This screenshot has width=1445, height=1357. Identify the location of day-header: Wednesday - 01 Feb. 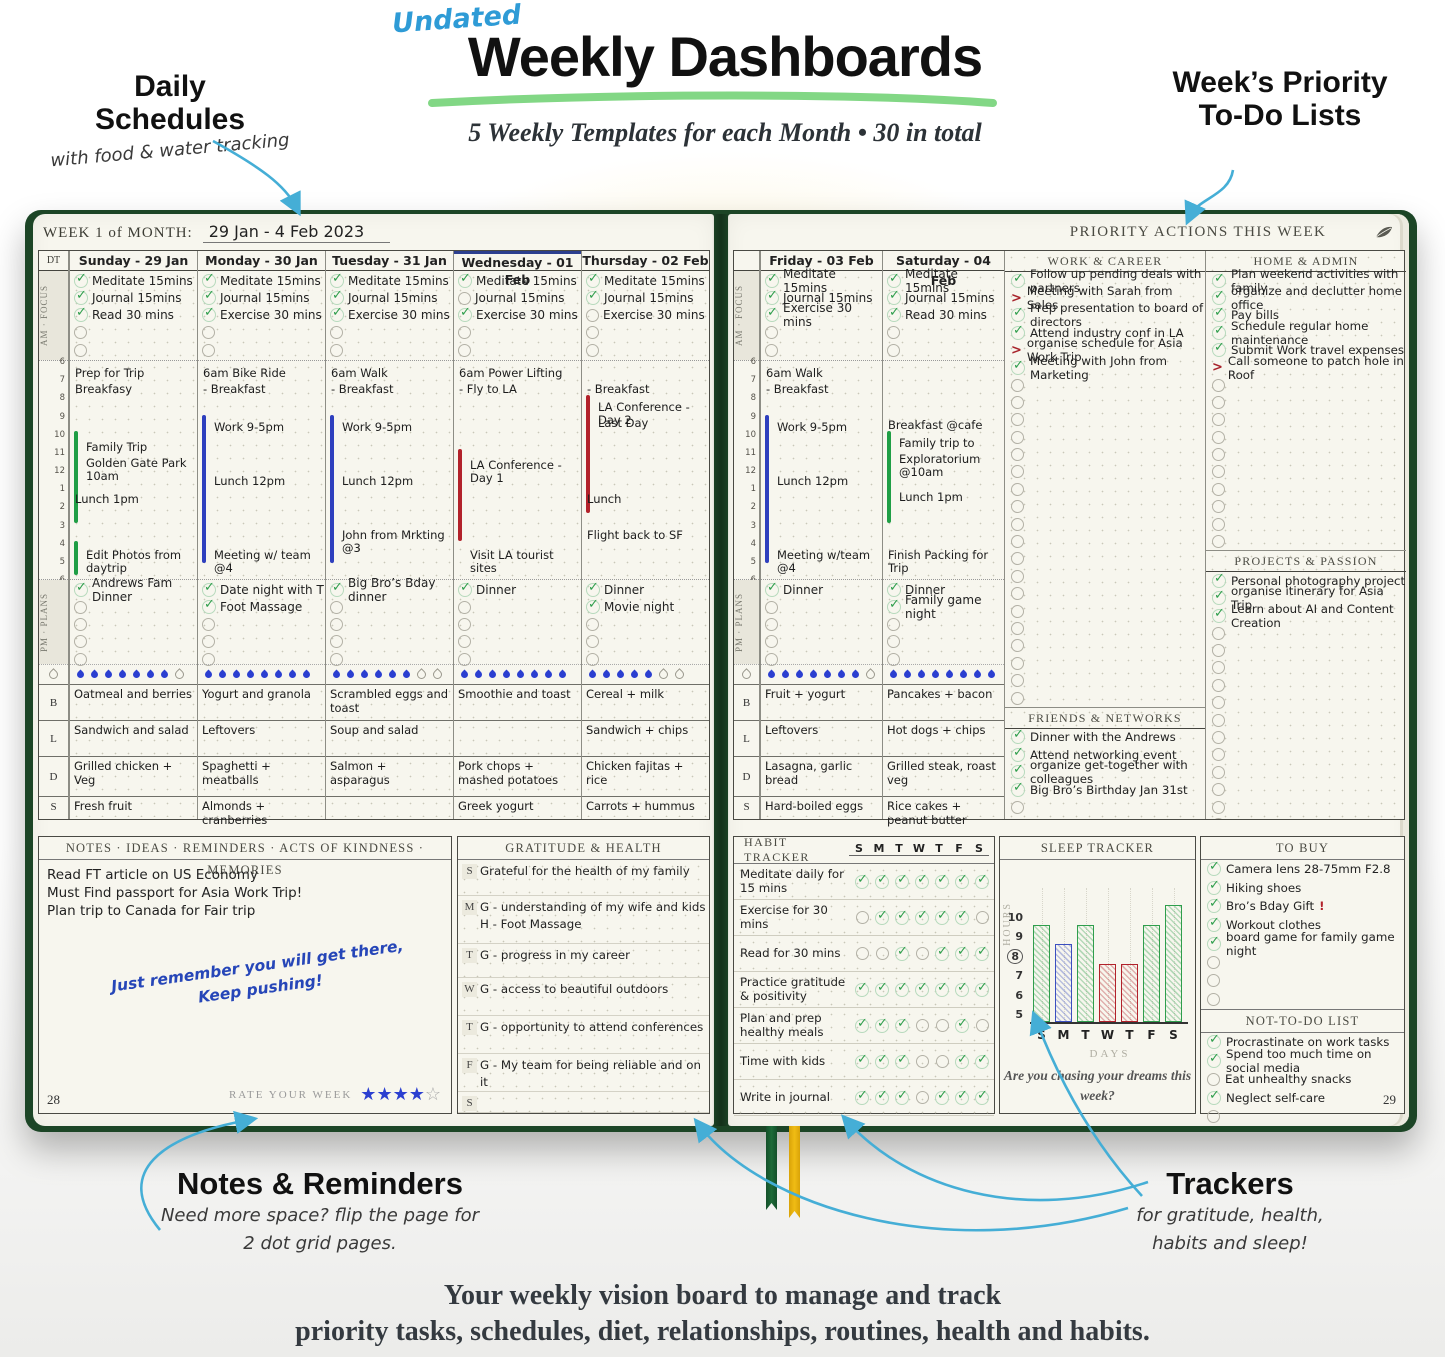
(517, 269).